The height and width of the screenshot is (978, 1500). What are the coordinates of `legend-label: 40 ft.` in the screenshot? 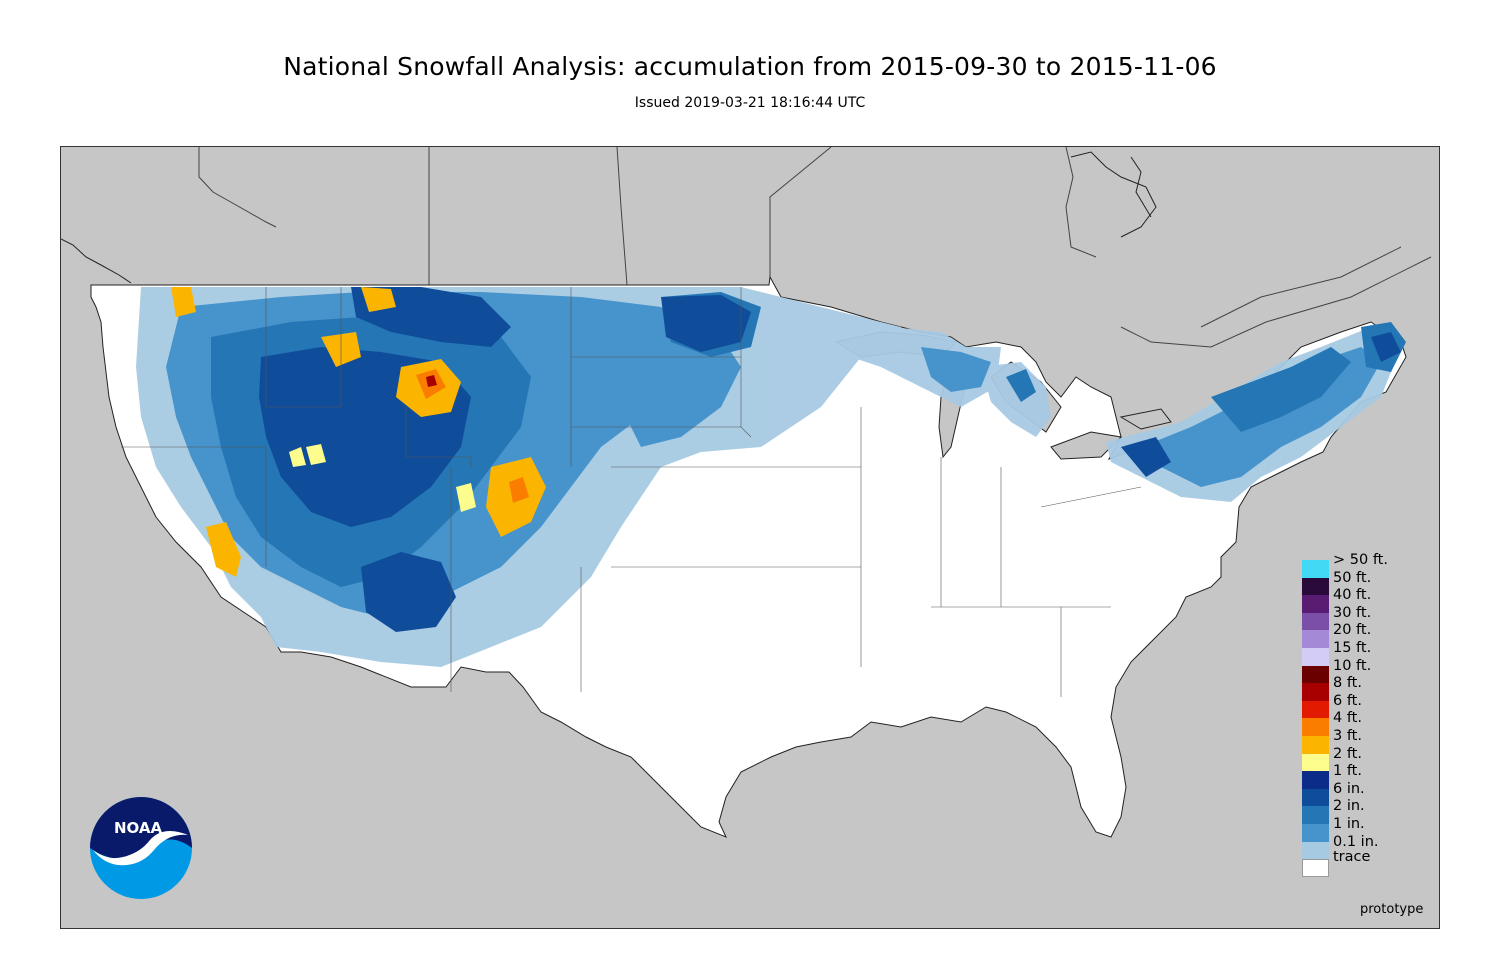 It's located at (1352, 595).